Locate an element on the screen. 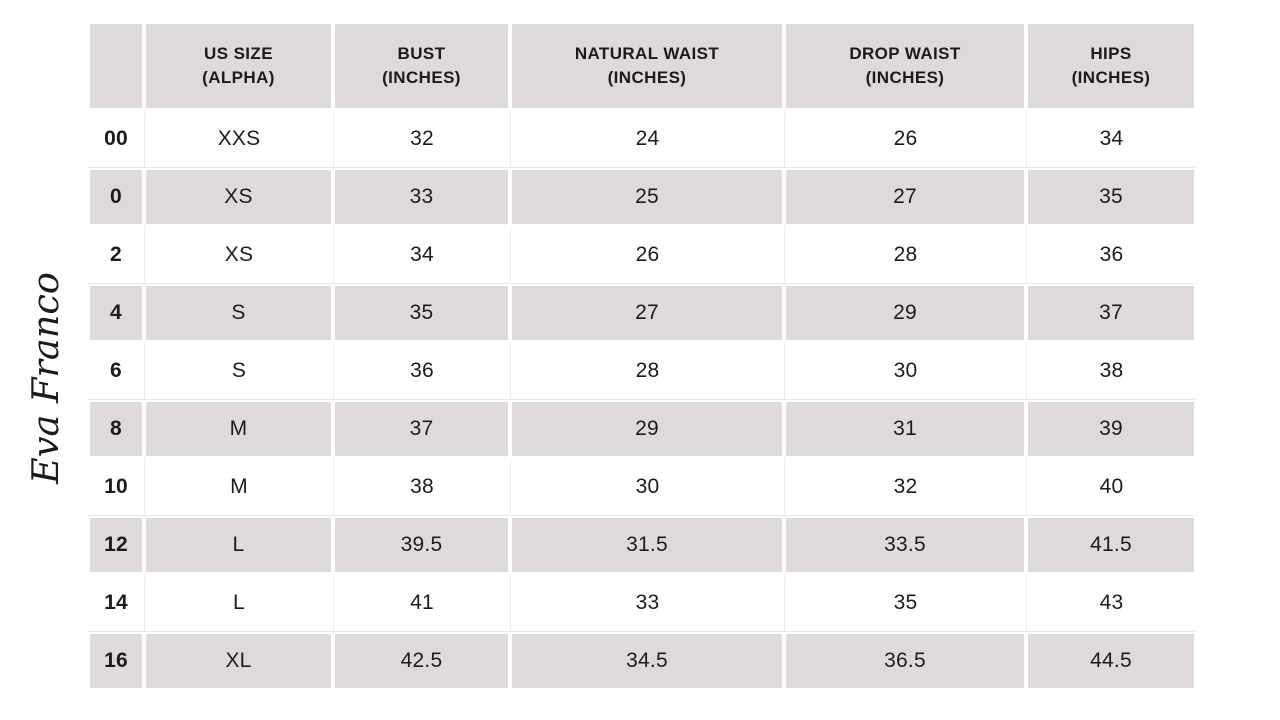  header-line2: (ALPHA) is located at coordinates (238, 77).